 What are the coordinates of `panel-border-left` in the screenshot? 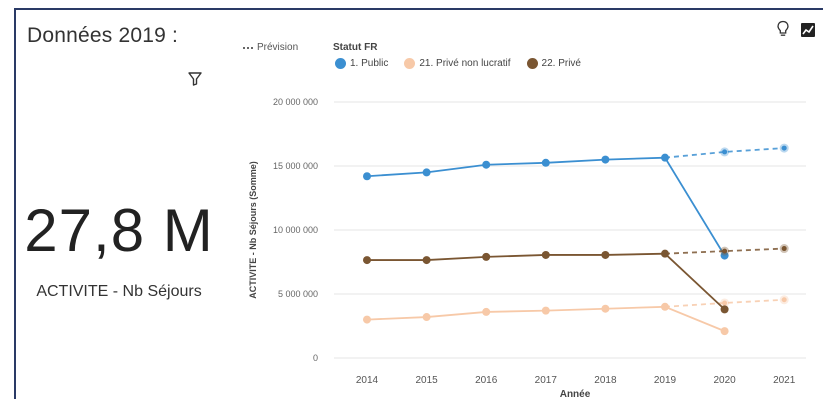 It's located at (15, 203).